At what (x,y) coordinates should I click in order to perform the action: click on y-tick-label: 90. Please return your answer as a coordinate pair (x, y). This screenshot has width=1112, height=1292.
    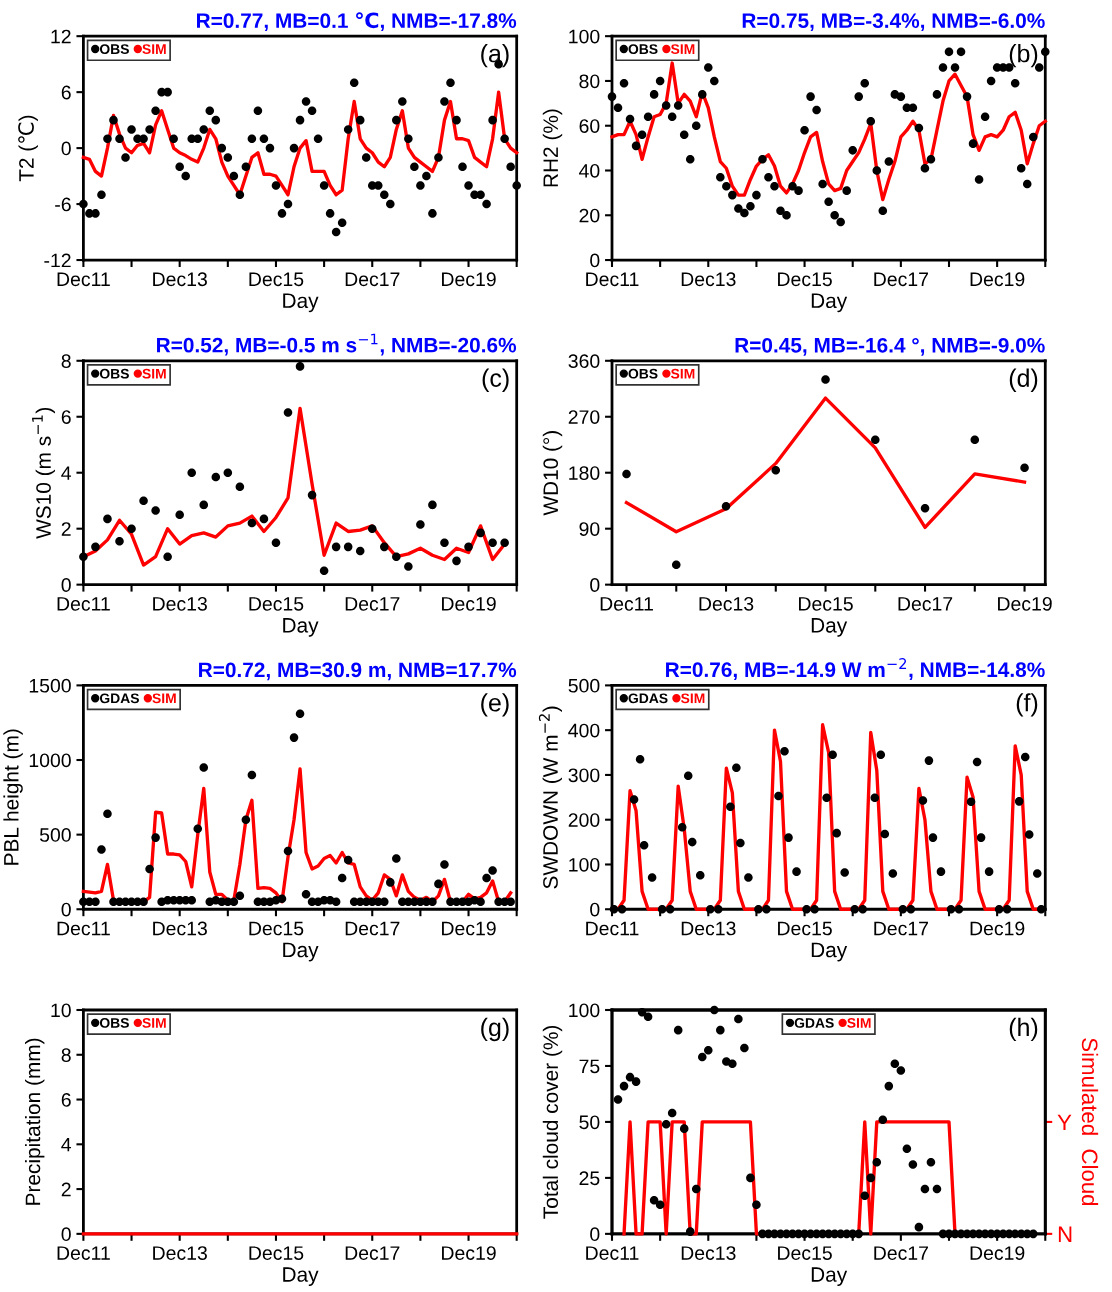
    Looking at the image, I should click on (589, 529).